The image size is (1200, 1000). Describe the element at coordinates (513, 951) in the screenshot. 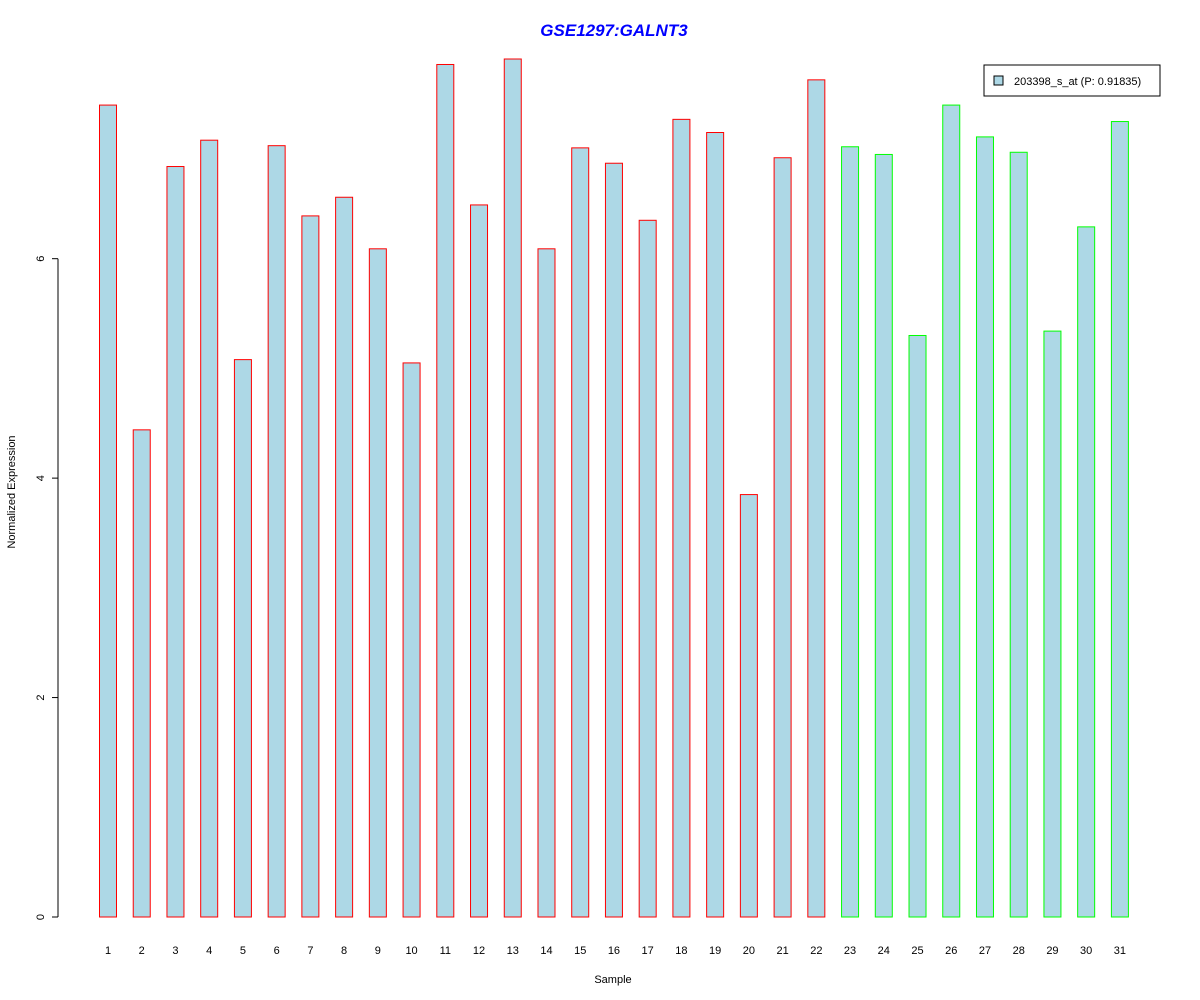

I see `x-tick-label: 13` at that location.